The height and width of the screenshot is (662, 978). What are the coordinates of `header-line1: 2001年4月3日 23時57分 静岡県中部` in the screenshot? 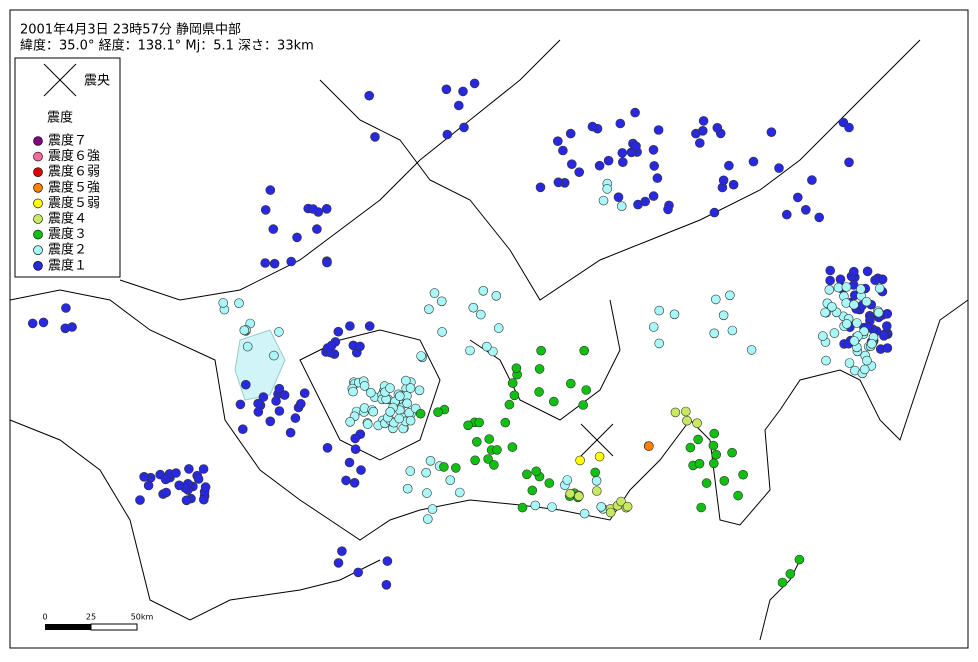 It's located at (130, 30).